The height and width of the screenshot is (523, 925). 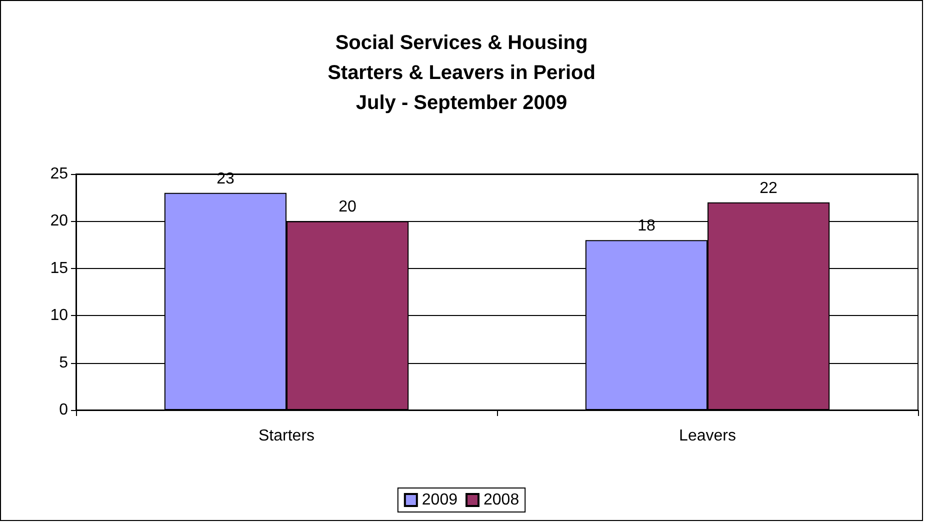 What do you see at coordinates (59, 315) in the screenshot?
I see `y-tick-label: 10` at bounding box center [59, 315].